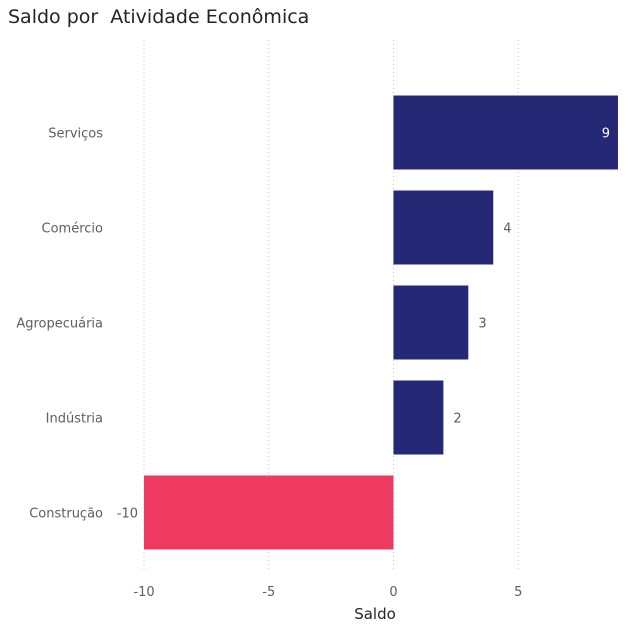  I want to click on data-label-4: -10, so click(127, 514).